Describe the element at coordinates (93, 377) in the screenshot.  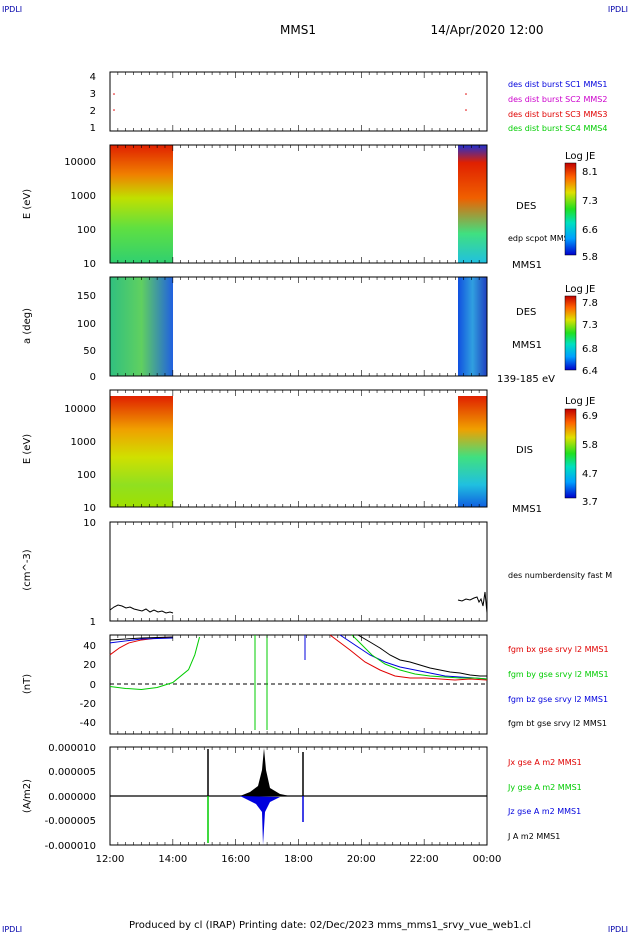
I see `p3-ytick-0: 0` at that location.